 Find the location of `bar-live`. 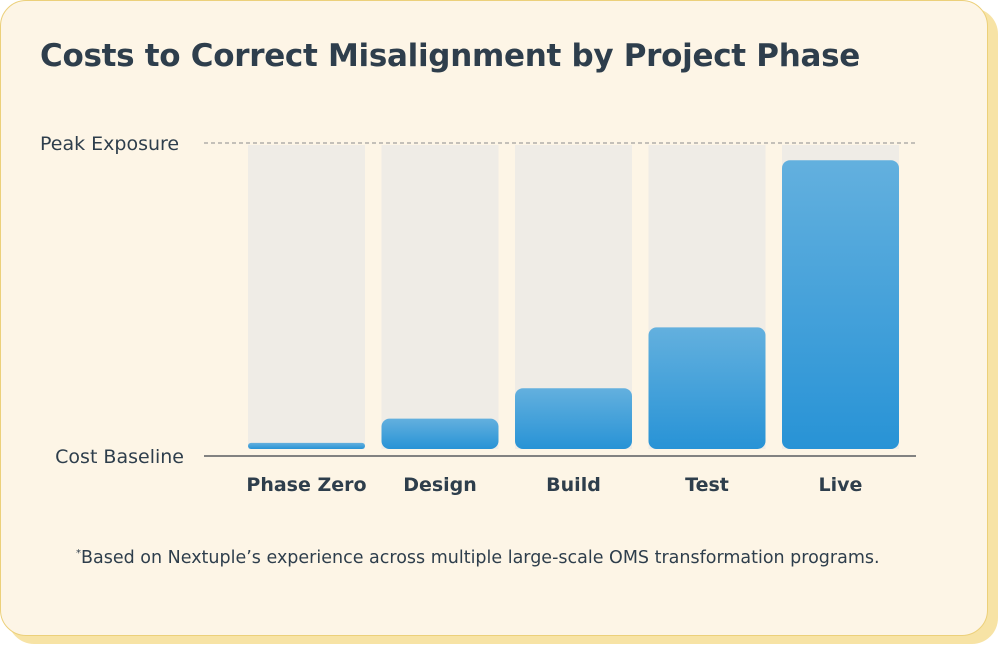

bar-live is located at coordinates (840, 304).